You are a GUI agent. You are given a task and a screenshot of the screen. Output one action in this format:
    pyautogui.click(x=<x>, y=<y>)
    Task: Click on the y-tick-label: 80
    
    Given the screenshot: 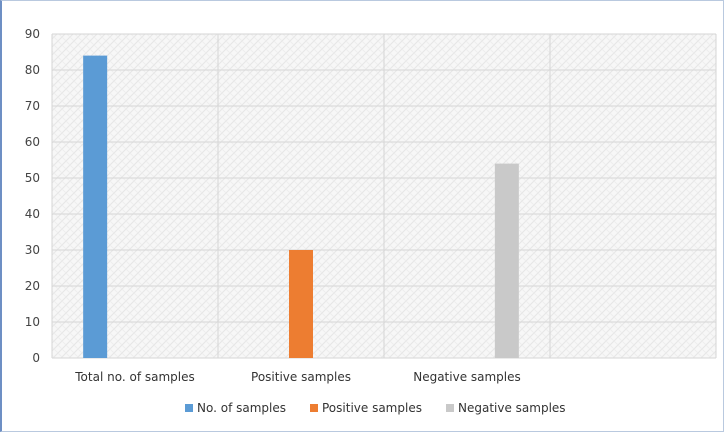 What is the action you would take?
    pyautogui.click(x=32, y=70)
    